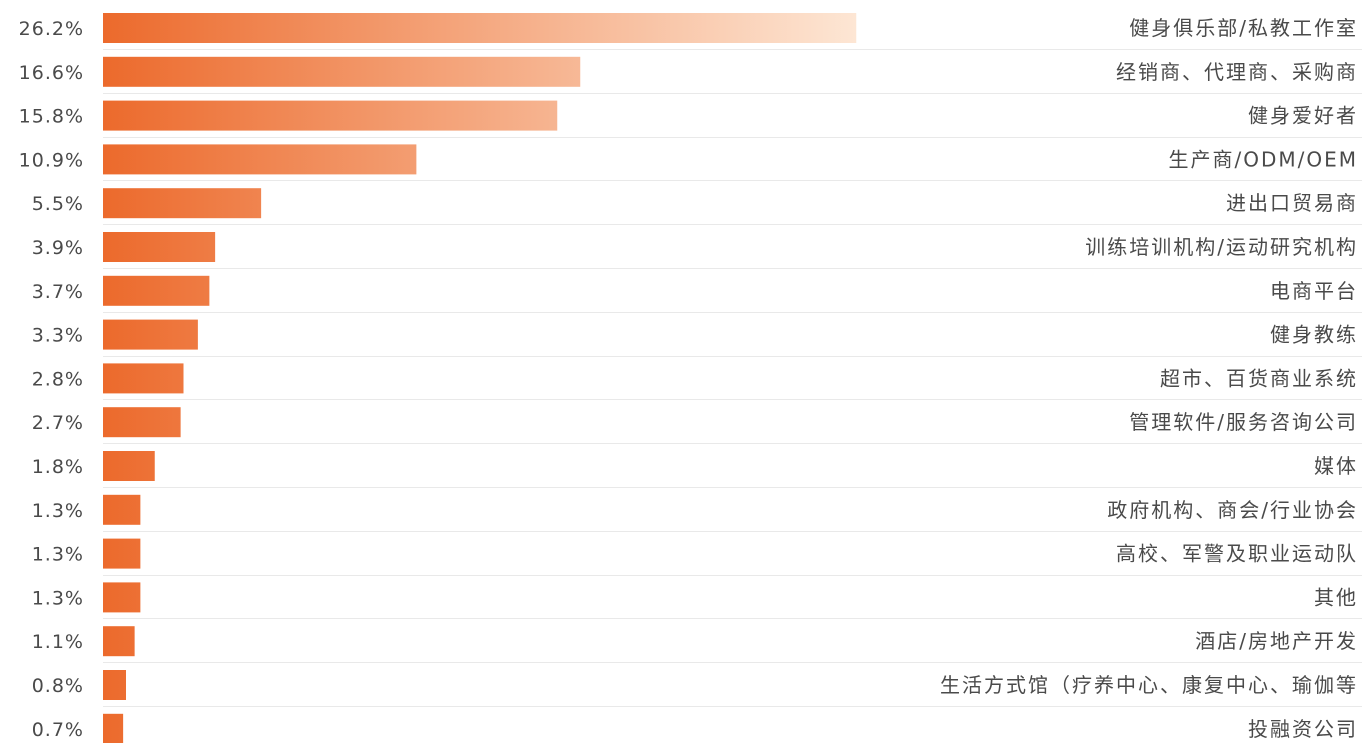 This screenshot has height=743, width=1362. What do you see at coordinates (51, 117) in the screenshot?
I see `value-label: 15.8%` at bounding box center [51, 117].